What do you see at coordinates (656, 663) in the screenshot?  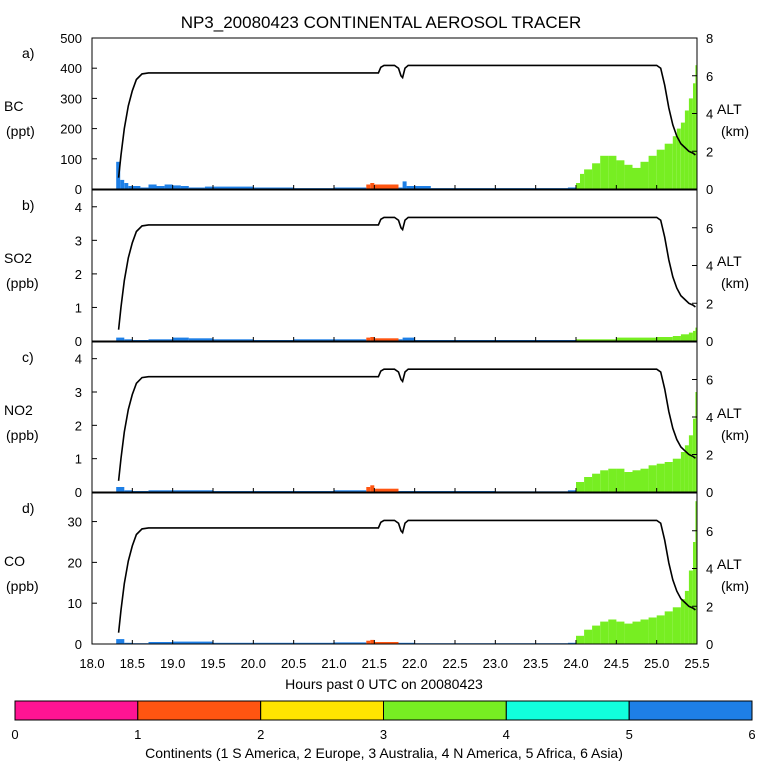 I see `x-tick-label: 25.0` at bounding box center [656, 663].